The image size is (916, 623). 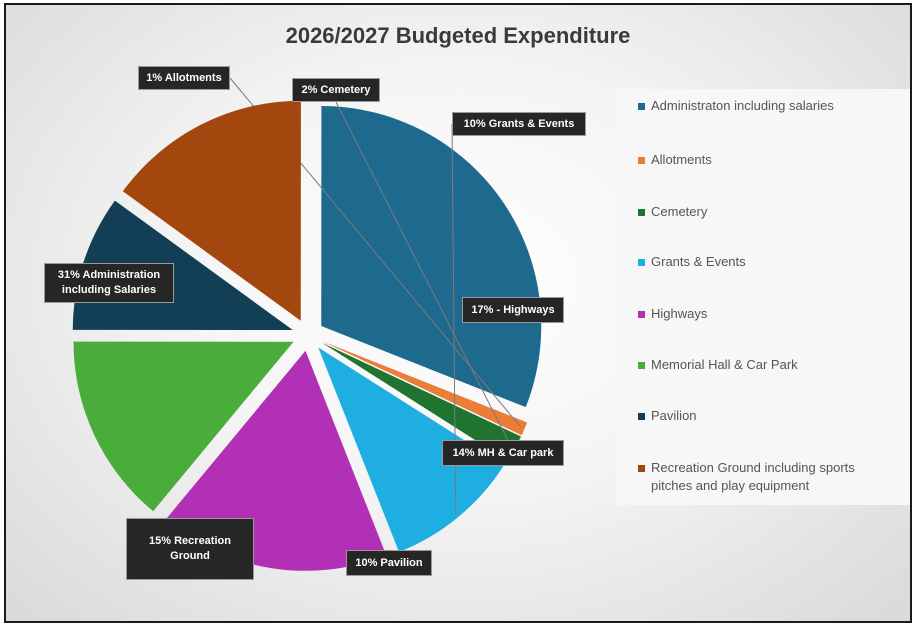 I want to click on legend-item: Grants & Events, so click(x=753, y=262).